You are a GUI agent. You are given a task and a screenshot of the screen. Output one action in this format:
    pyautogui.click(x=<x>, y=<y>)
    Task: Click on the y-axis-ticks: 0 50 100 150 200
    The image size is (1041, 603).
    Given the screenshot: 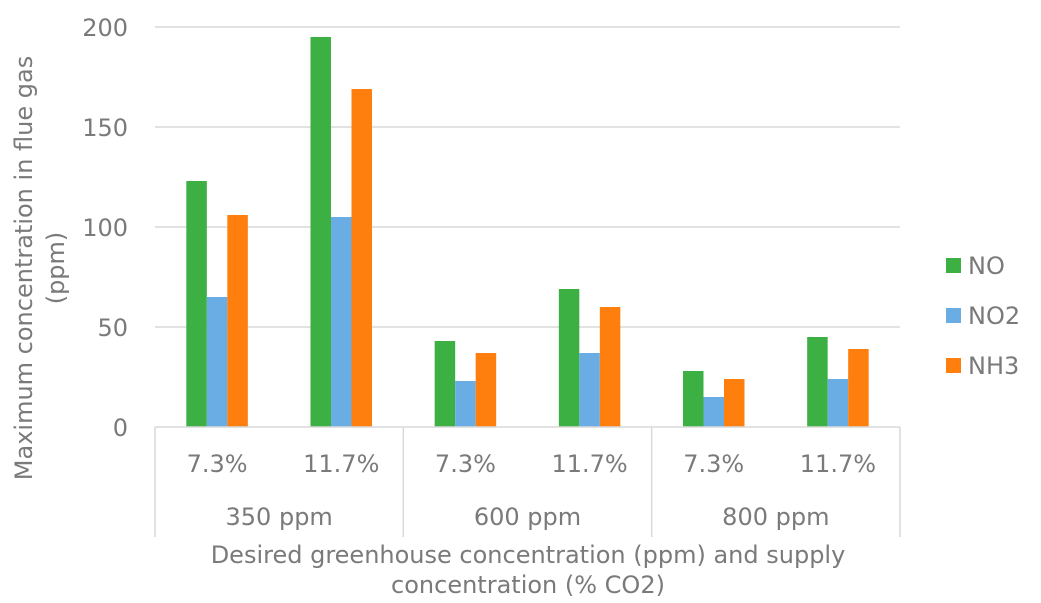 What is the action you would take?
    pyautogui.click(x=105, y=228)
    